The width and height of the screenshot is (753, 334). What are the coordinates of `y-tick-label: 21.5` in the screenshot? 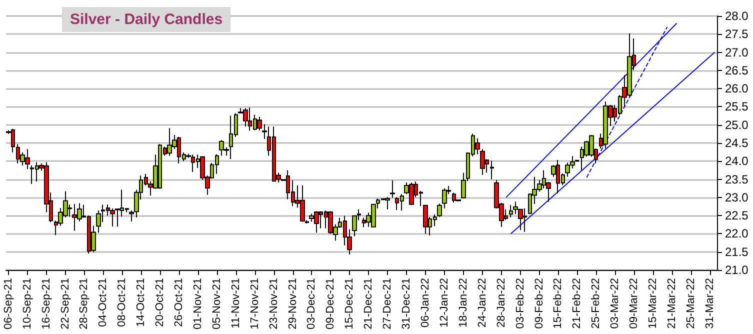 It's located at (737, 251).